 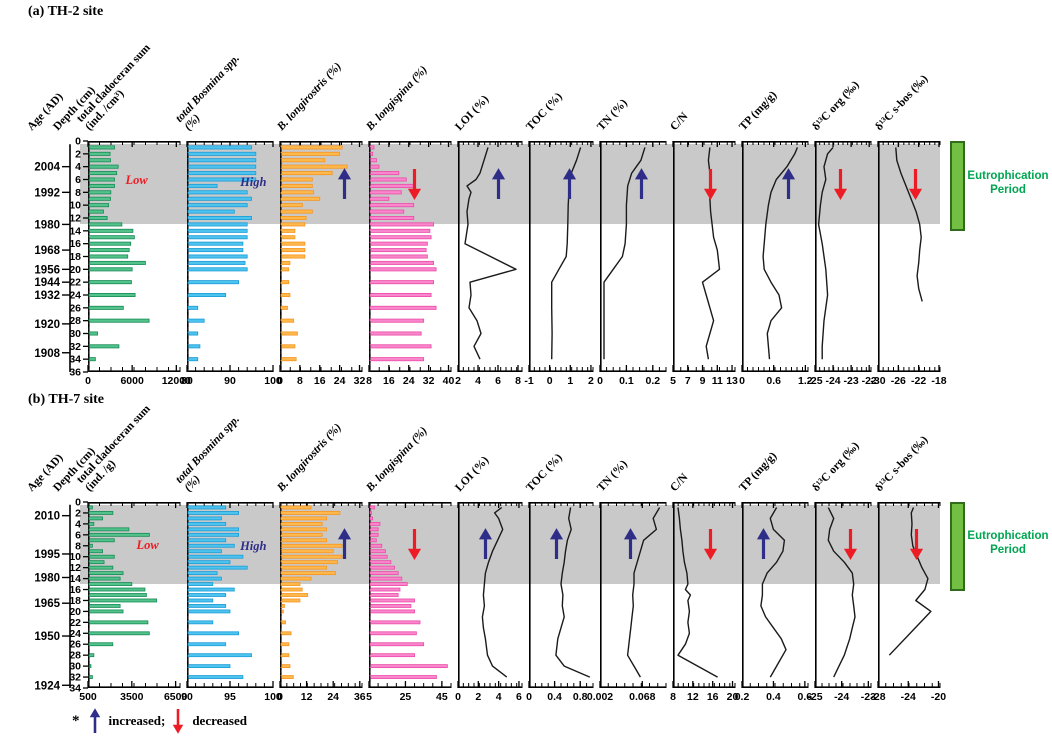 What do you see at coordinates (307, 697) in the screenshot?
I see `axis-tick-label: 12` at bounding box center [307, 697].